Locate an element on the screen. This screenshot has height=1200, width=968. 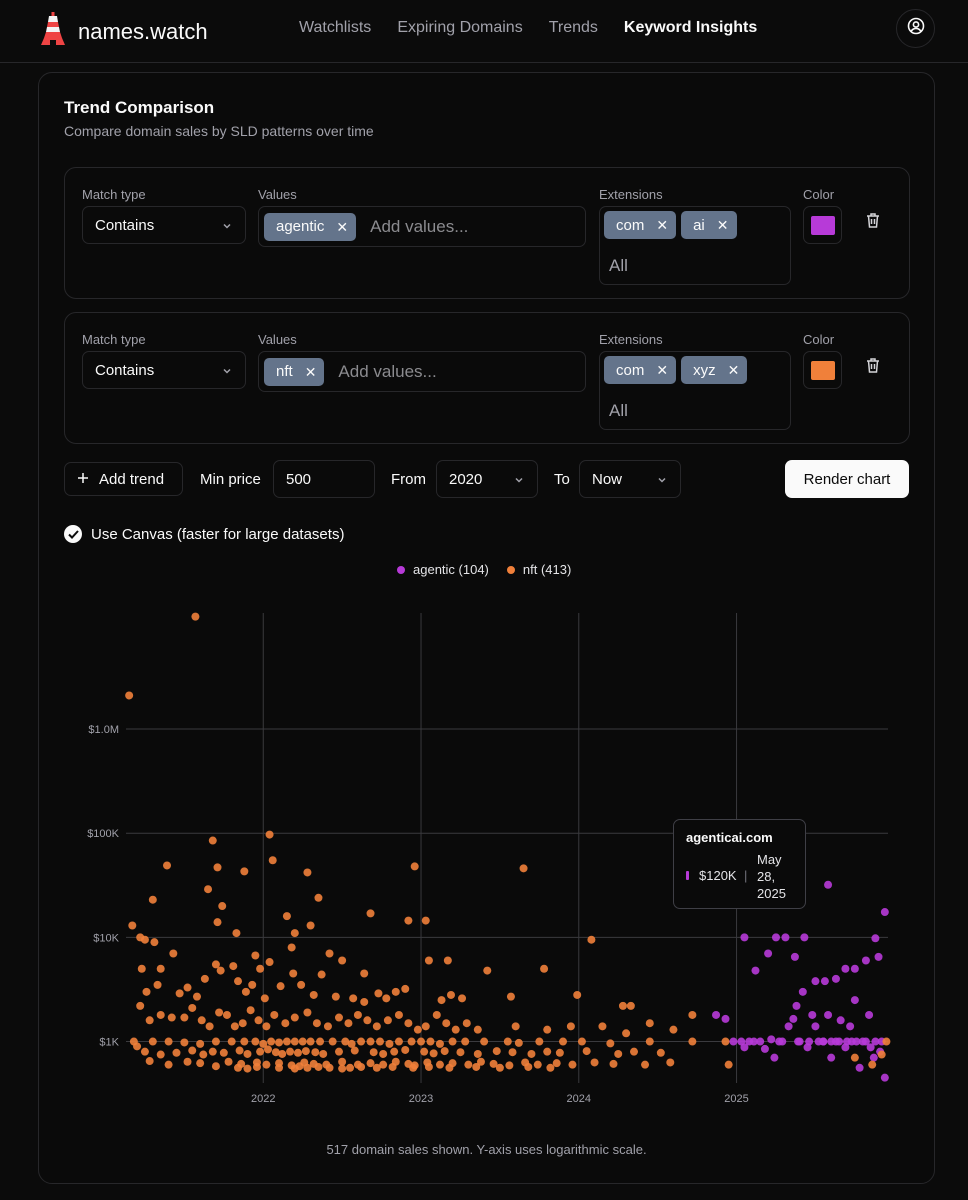
extension-chip: ai ✕ is located at coordinates (709, 225).